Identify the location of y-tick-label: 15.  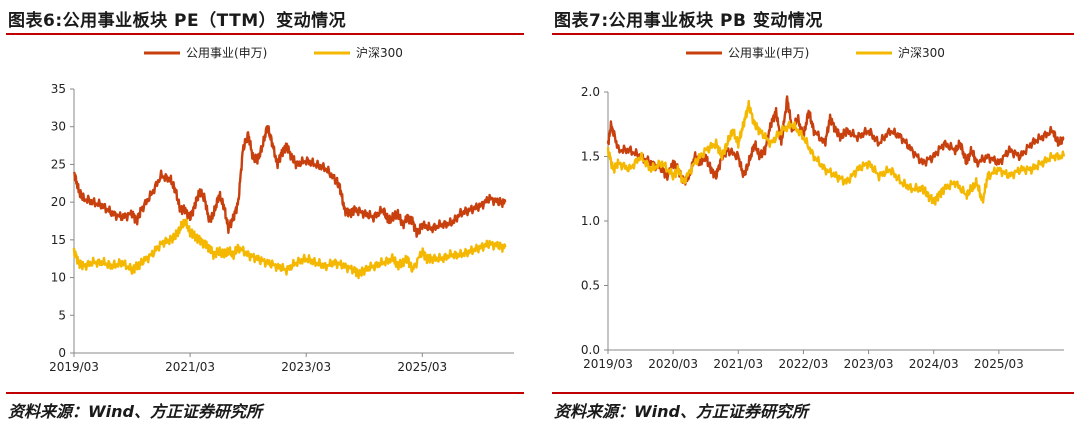
(58, 240).